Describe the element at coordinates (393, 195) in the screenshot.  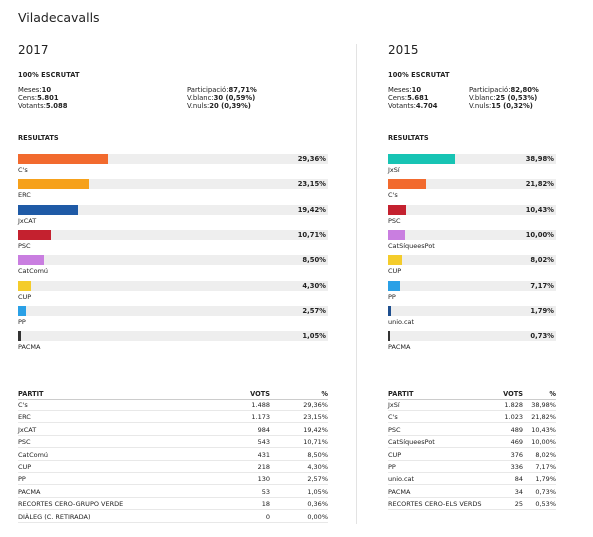
I see `result-party-name: C's` at that location.